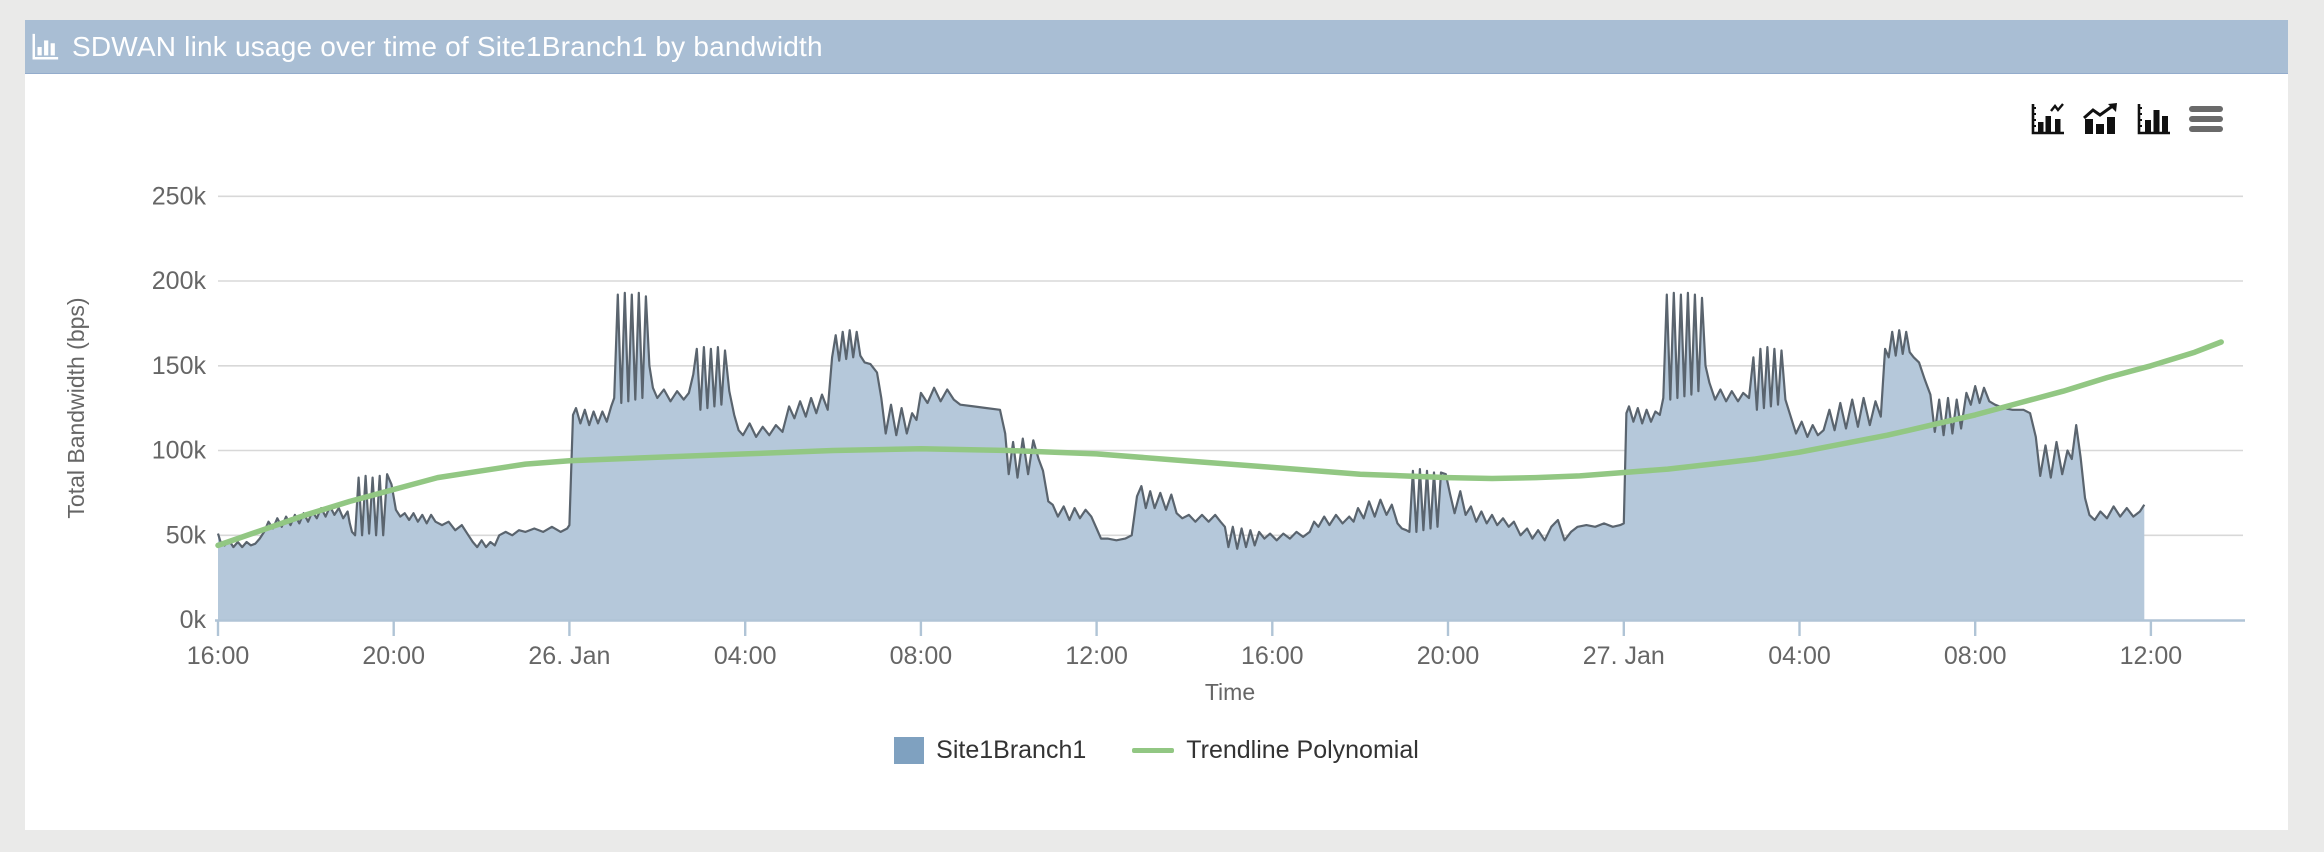 This screenshot has width=2324, height=852. What do you see at coordinates (909, 750) in the screenshot?
I see `legend-swatch-area` at bounding box center [909, 750].